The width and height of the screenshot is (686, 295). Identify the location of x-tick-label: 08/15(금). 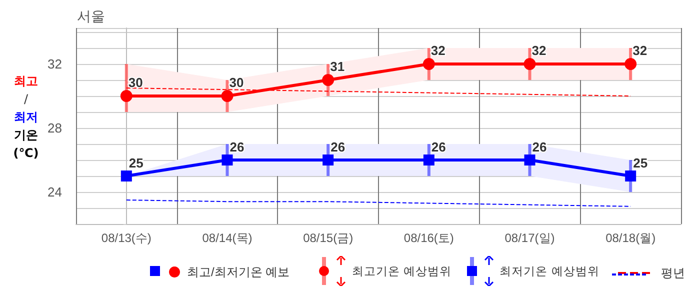
(328, 238).